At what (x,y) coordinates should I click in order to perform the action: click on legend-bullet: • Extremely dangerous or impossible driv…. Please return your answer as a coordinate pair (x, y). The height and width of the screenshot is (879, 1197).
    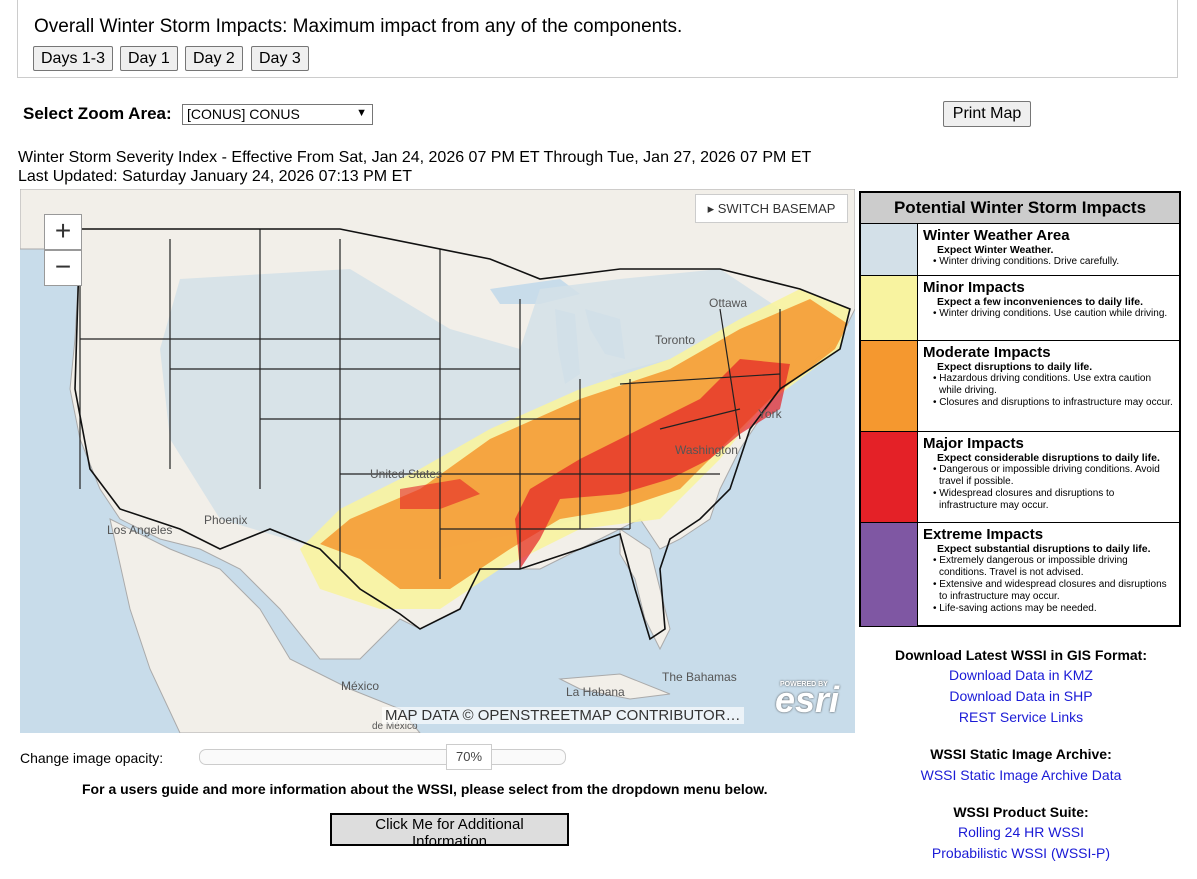
    Looking at the image, I should click on (1030, 566).